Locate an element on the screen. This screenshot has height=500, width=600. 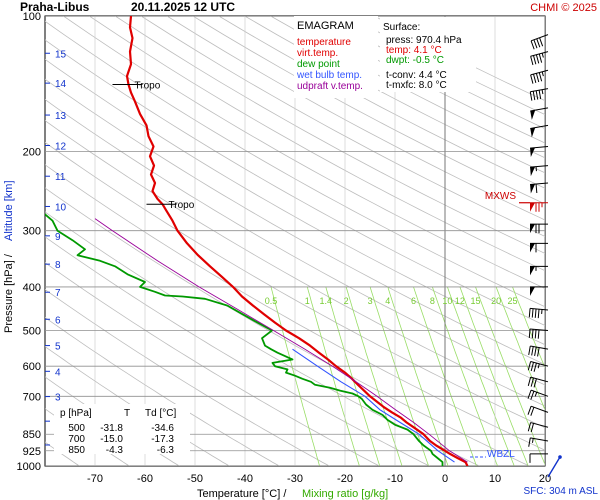
pressure-tick-label: 300 is located at coordinates (32, 232).